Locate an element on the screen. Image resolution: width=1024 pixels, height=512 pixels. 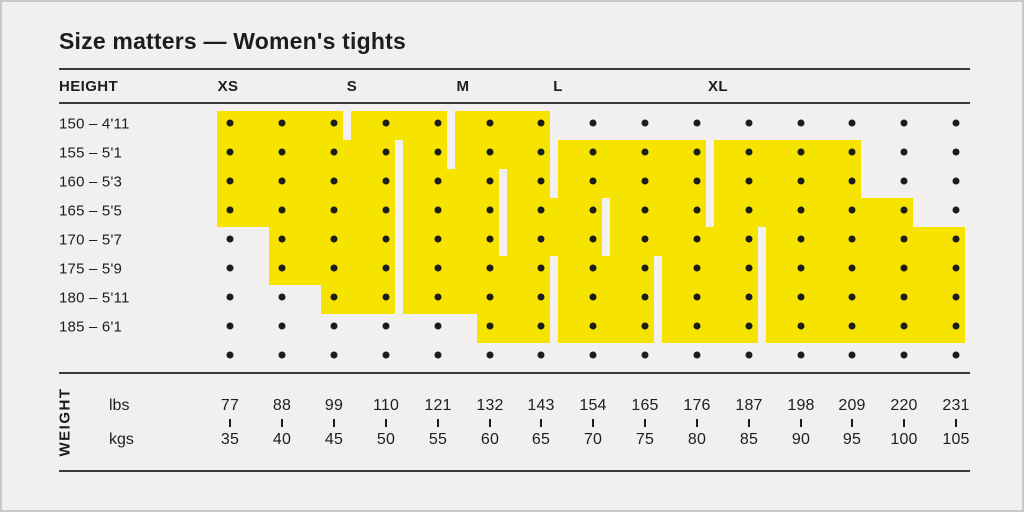
band-l-row2 is located at coordinates (632, 154).